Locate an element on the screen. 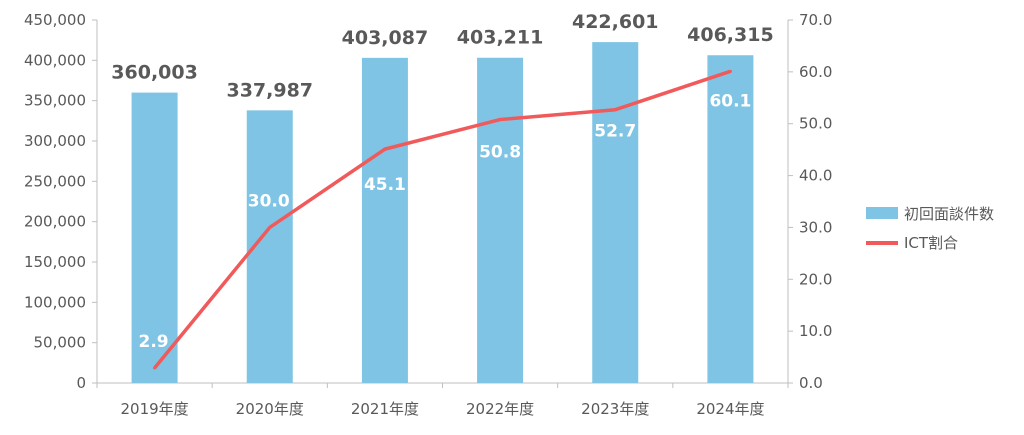  legend-swatch-bars is located at coordinates (882, 213).